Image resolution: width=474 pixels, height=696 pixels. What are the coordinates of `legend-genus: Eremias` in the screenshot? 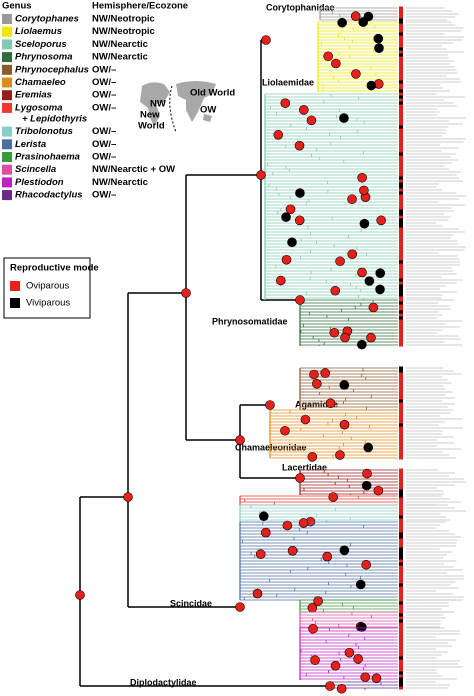 It's located at (33, 95).